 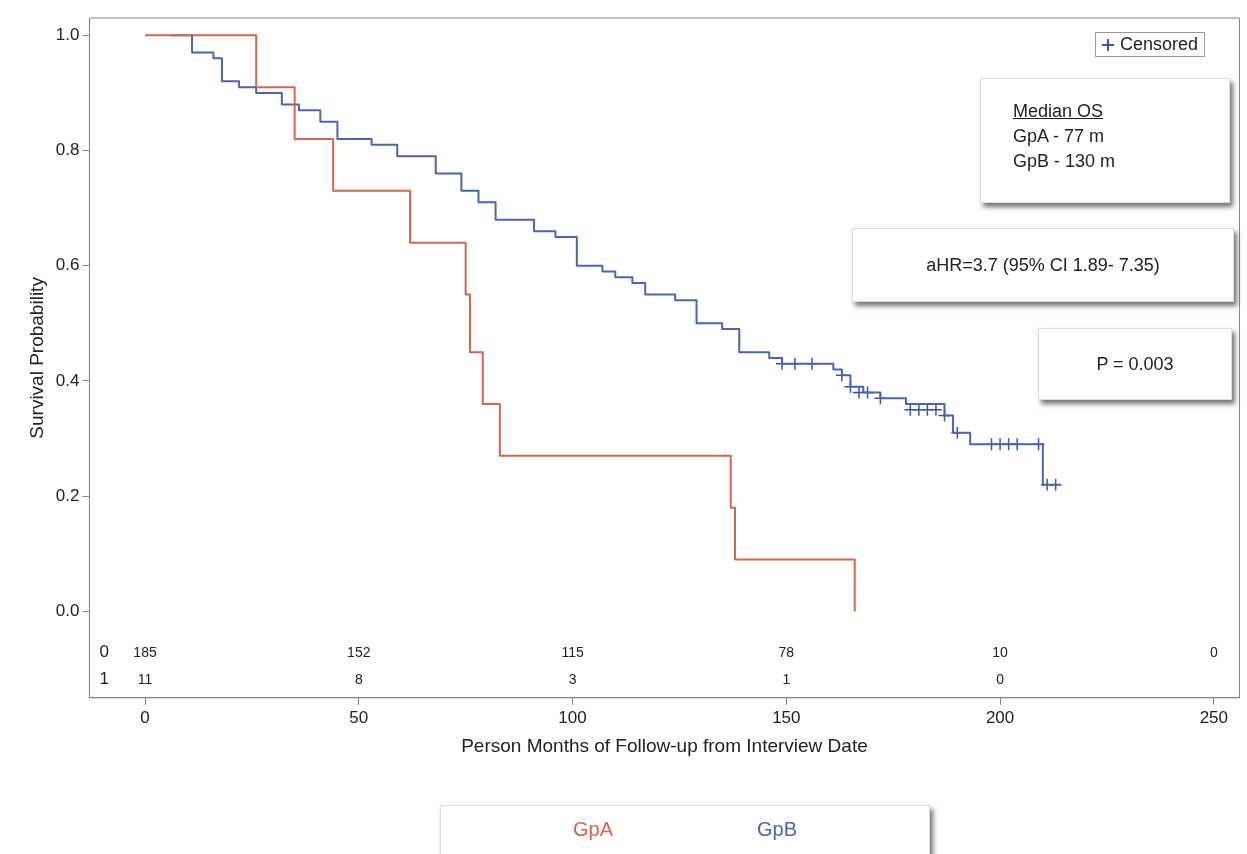 I want to click on y-tick-label: 0.4, so click(x=67, y=380).